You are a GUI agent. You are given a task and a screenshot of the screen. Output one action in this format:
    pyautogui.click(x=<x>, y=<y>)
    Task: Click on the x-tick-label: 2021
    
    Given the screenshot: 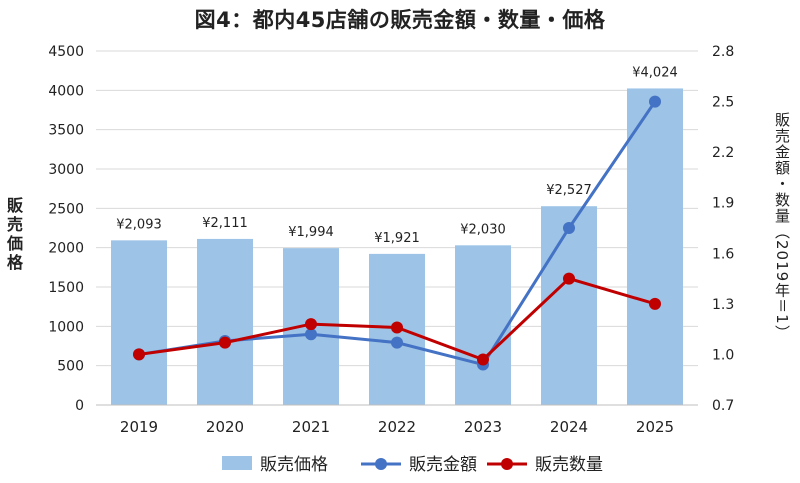 What is the action you would take?
    pyautogui.click(x=311, y=427)
    